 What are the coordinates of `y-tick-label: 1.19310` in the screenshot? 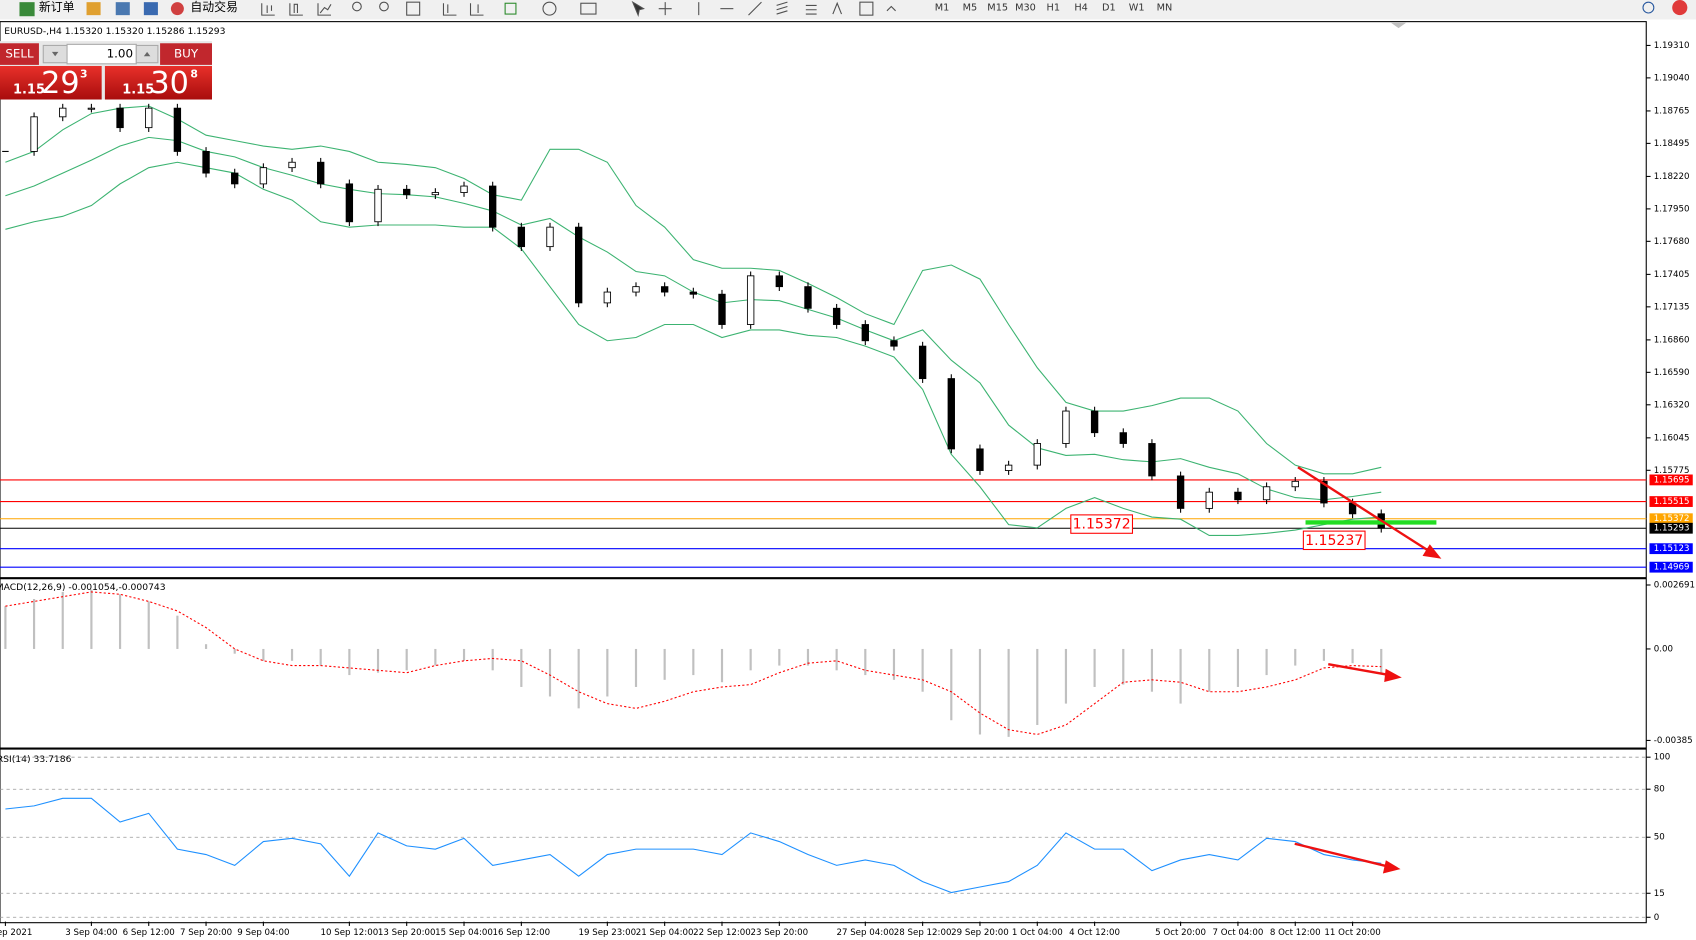 It's located at (1672, 46).